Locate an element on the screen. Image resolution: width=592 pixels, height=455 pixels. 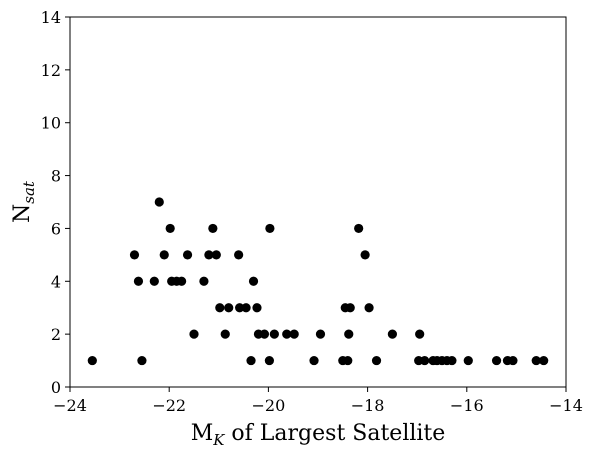
y-tick-label: 8 is located at coordinates (56, 176).